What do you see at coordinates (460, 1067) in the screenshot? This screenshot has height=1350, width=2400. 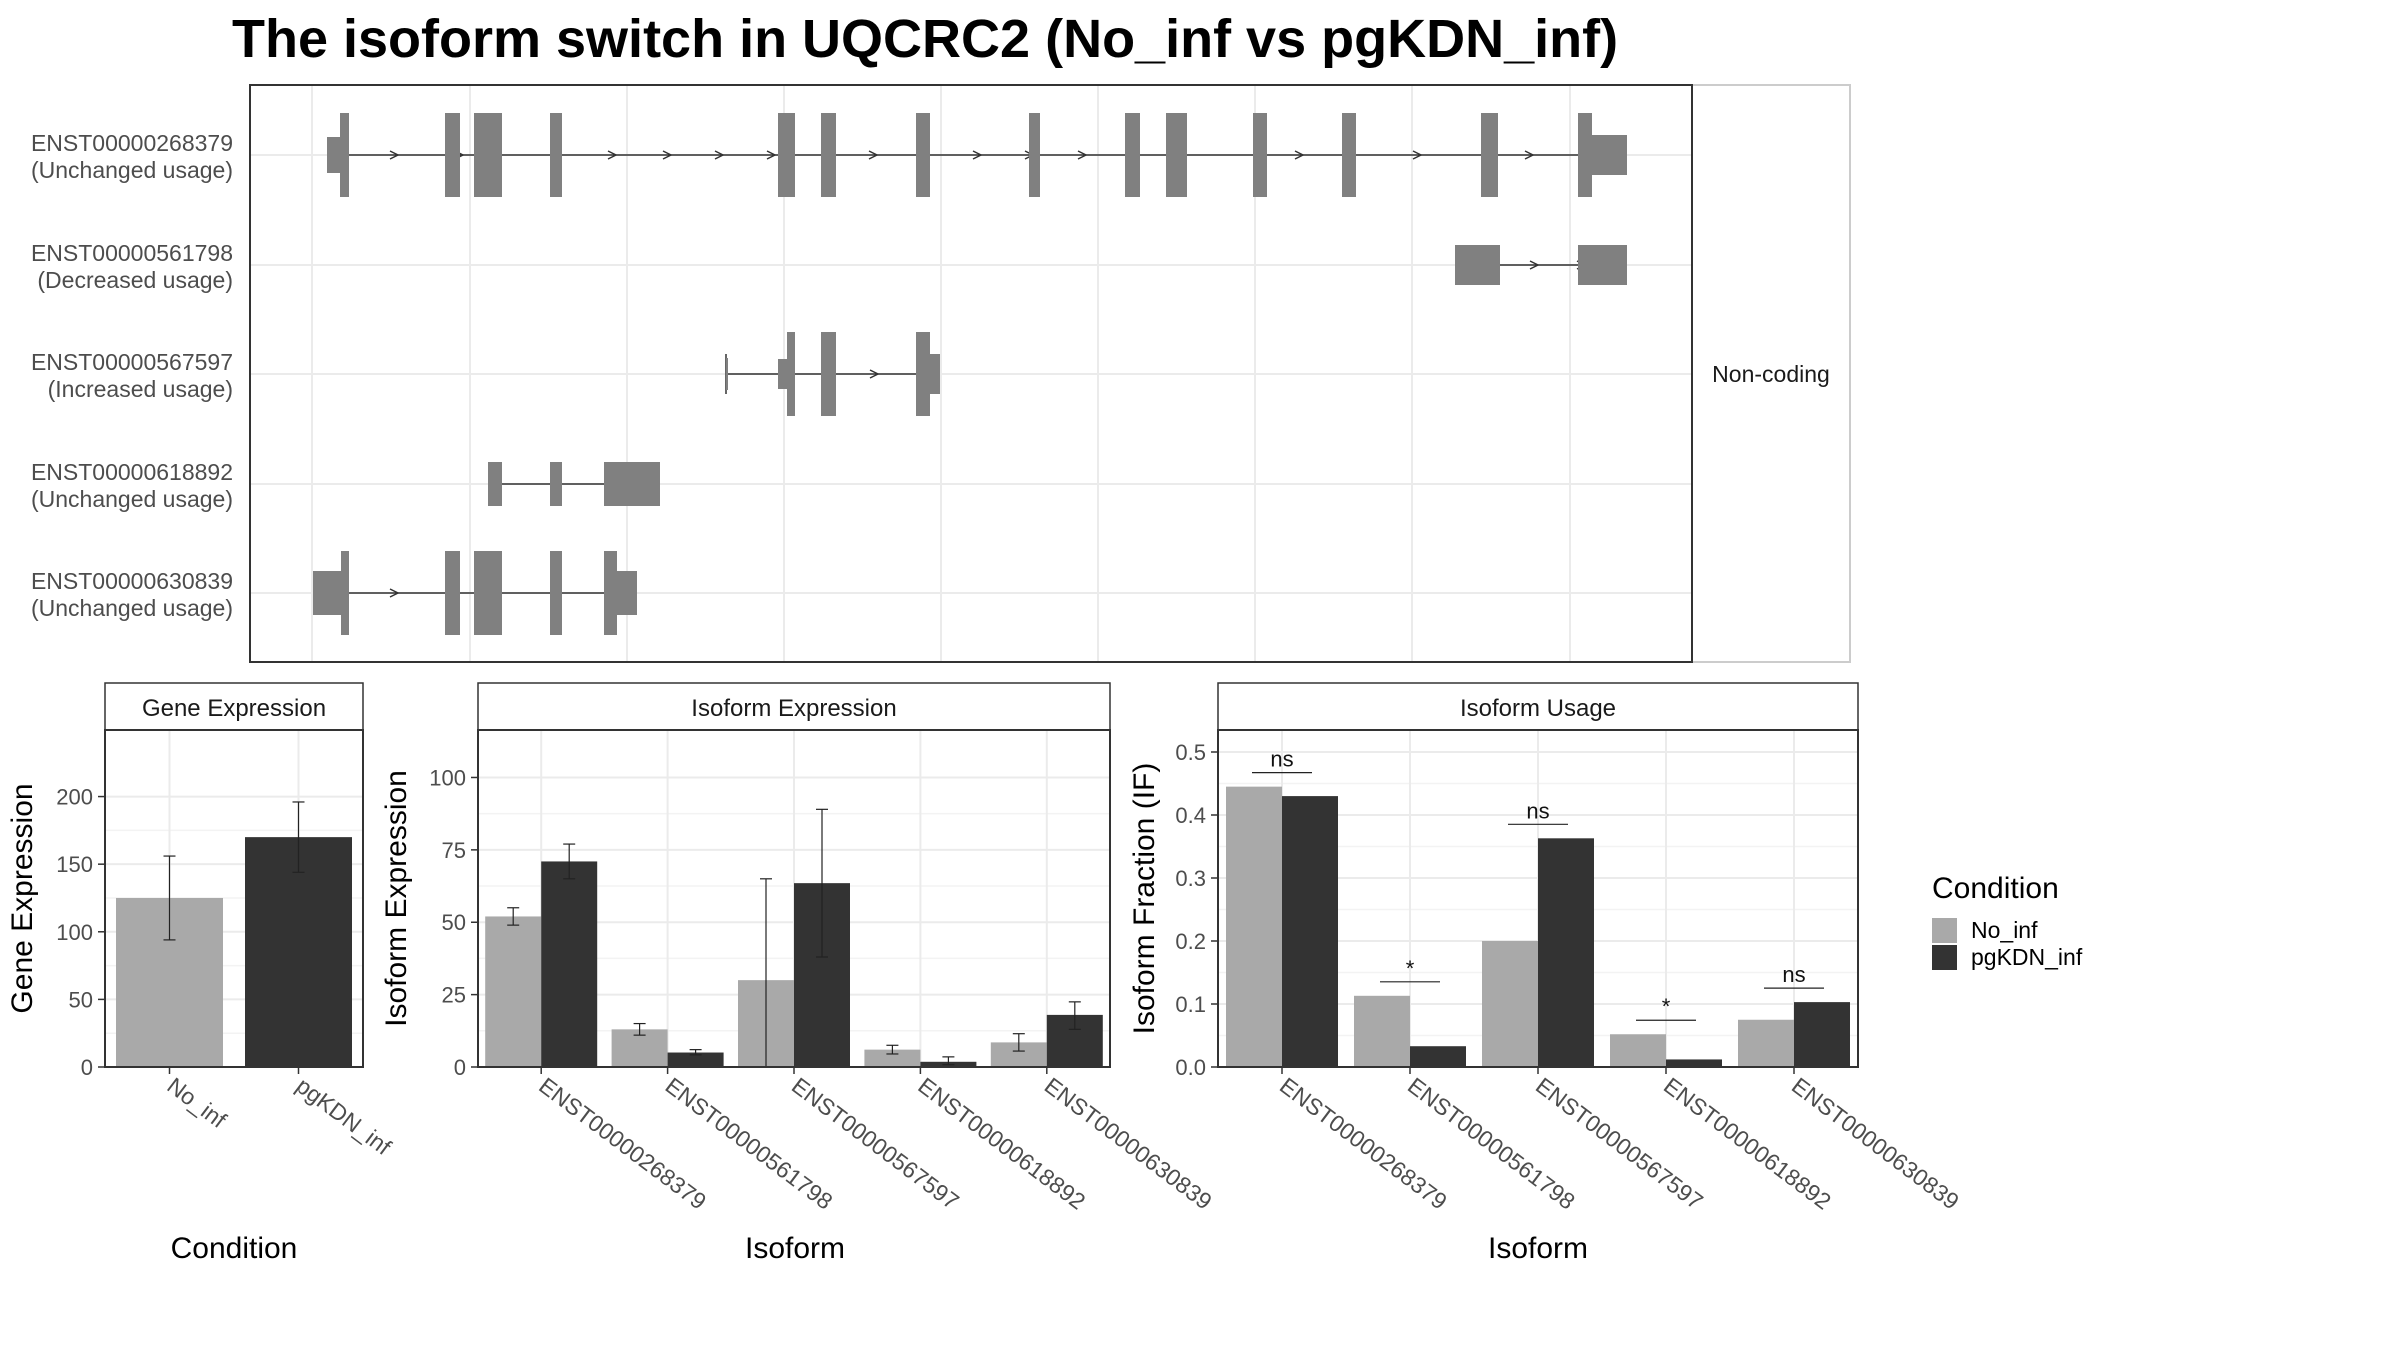 I see `y-tick-label: 0` at bounding box center [460, 1067].